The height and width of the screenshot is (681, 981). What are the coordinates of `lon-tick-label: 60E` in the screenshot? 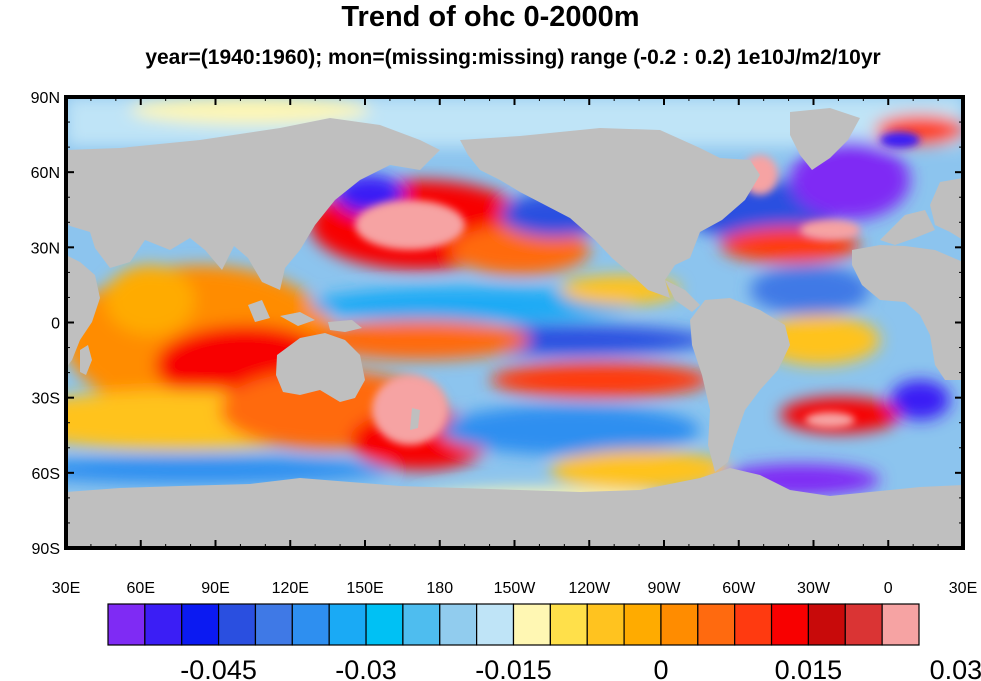 It's located at (141, 588).